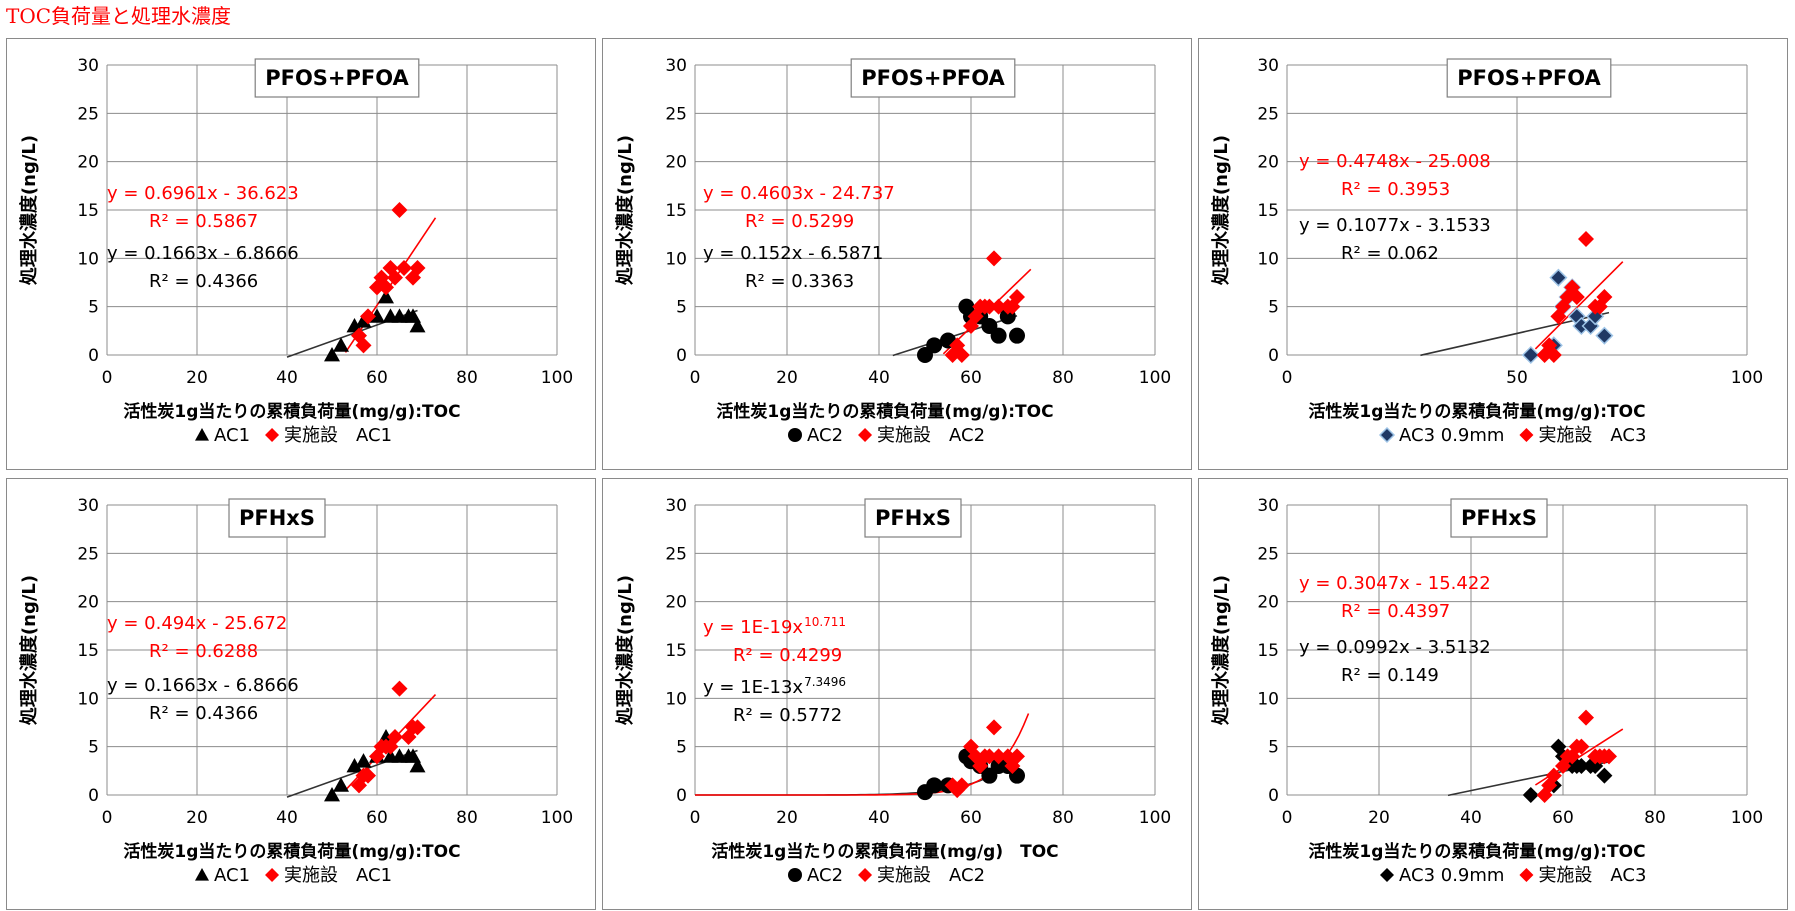 Image resolution: width=1795 pixels, height=911 pixels. I want to click on trendline, so click(1579, 305).